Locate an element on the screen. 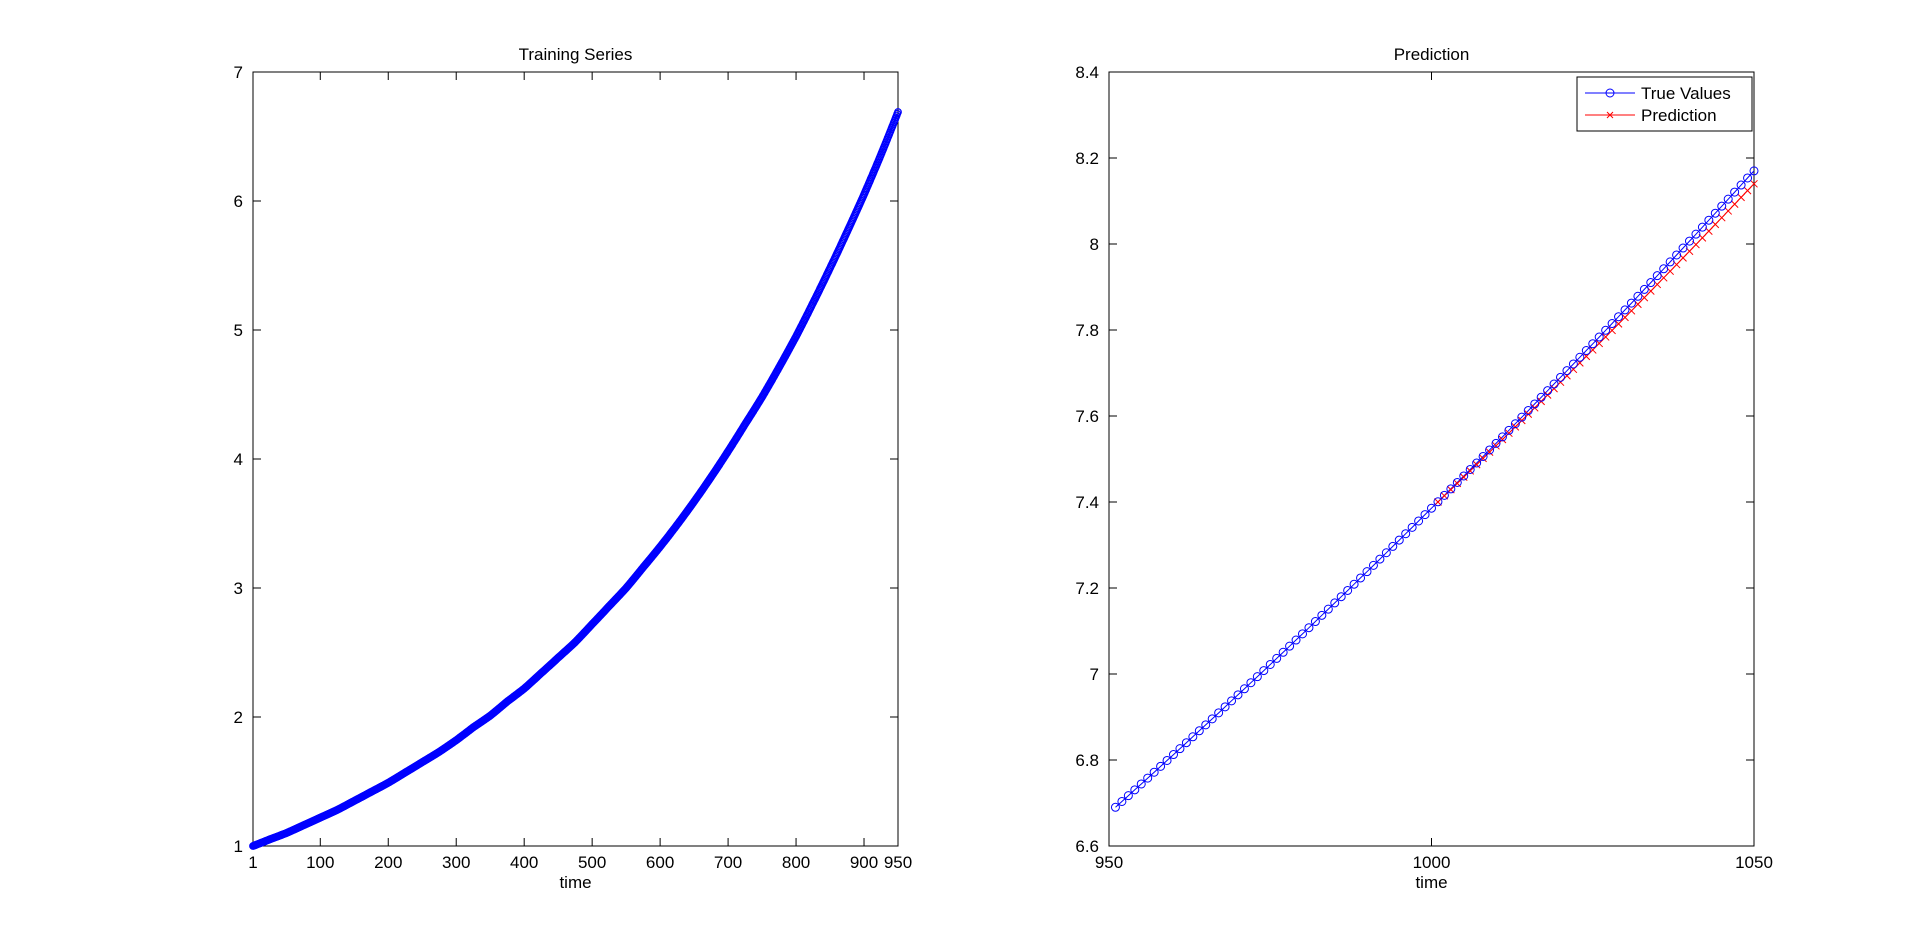 The width and height of the screenshot is (1920, 944). x-tick-label: 100 is located at coordinates (320, 862).